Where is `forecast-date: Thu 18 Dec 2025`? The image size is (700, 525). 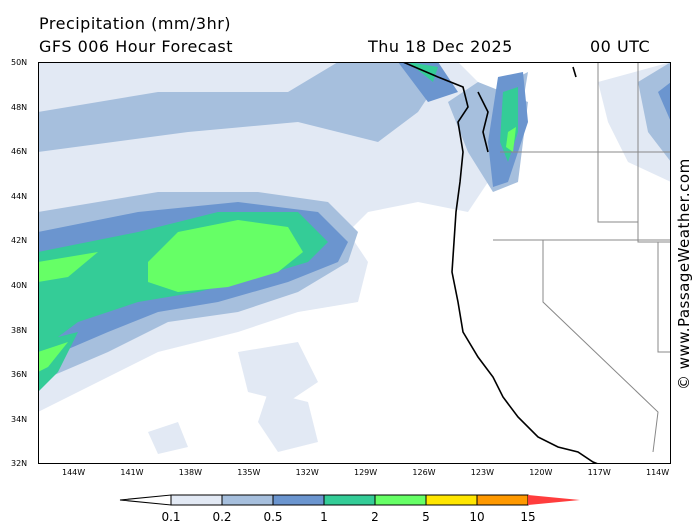 forecast-date: Thu 18 Dec 2025 is located at coordinates (440, 46).